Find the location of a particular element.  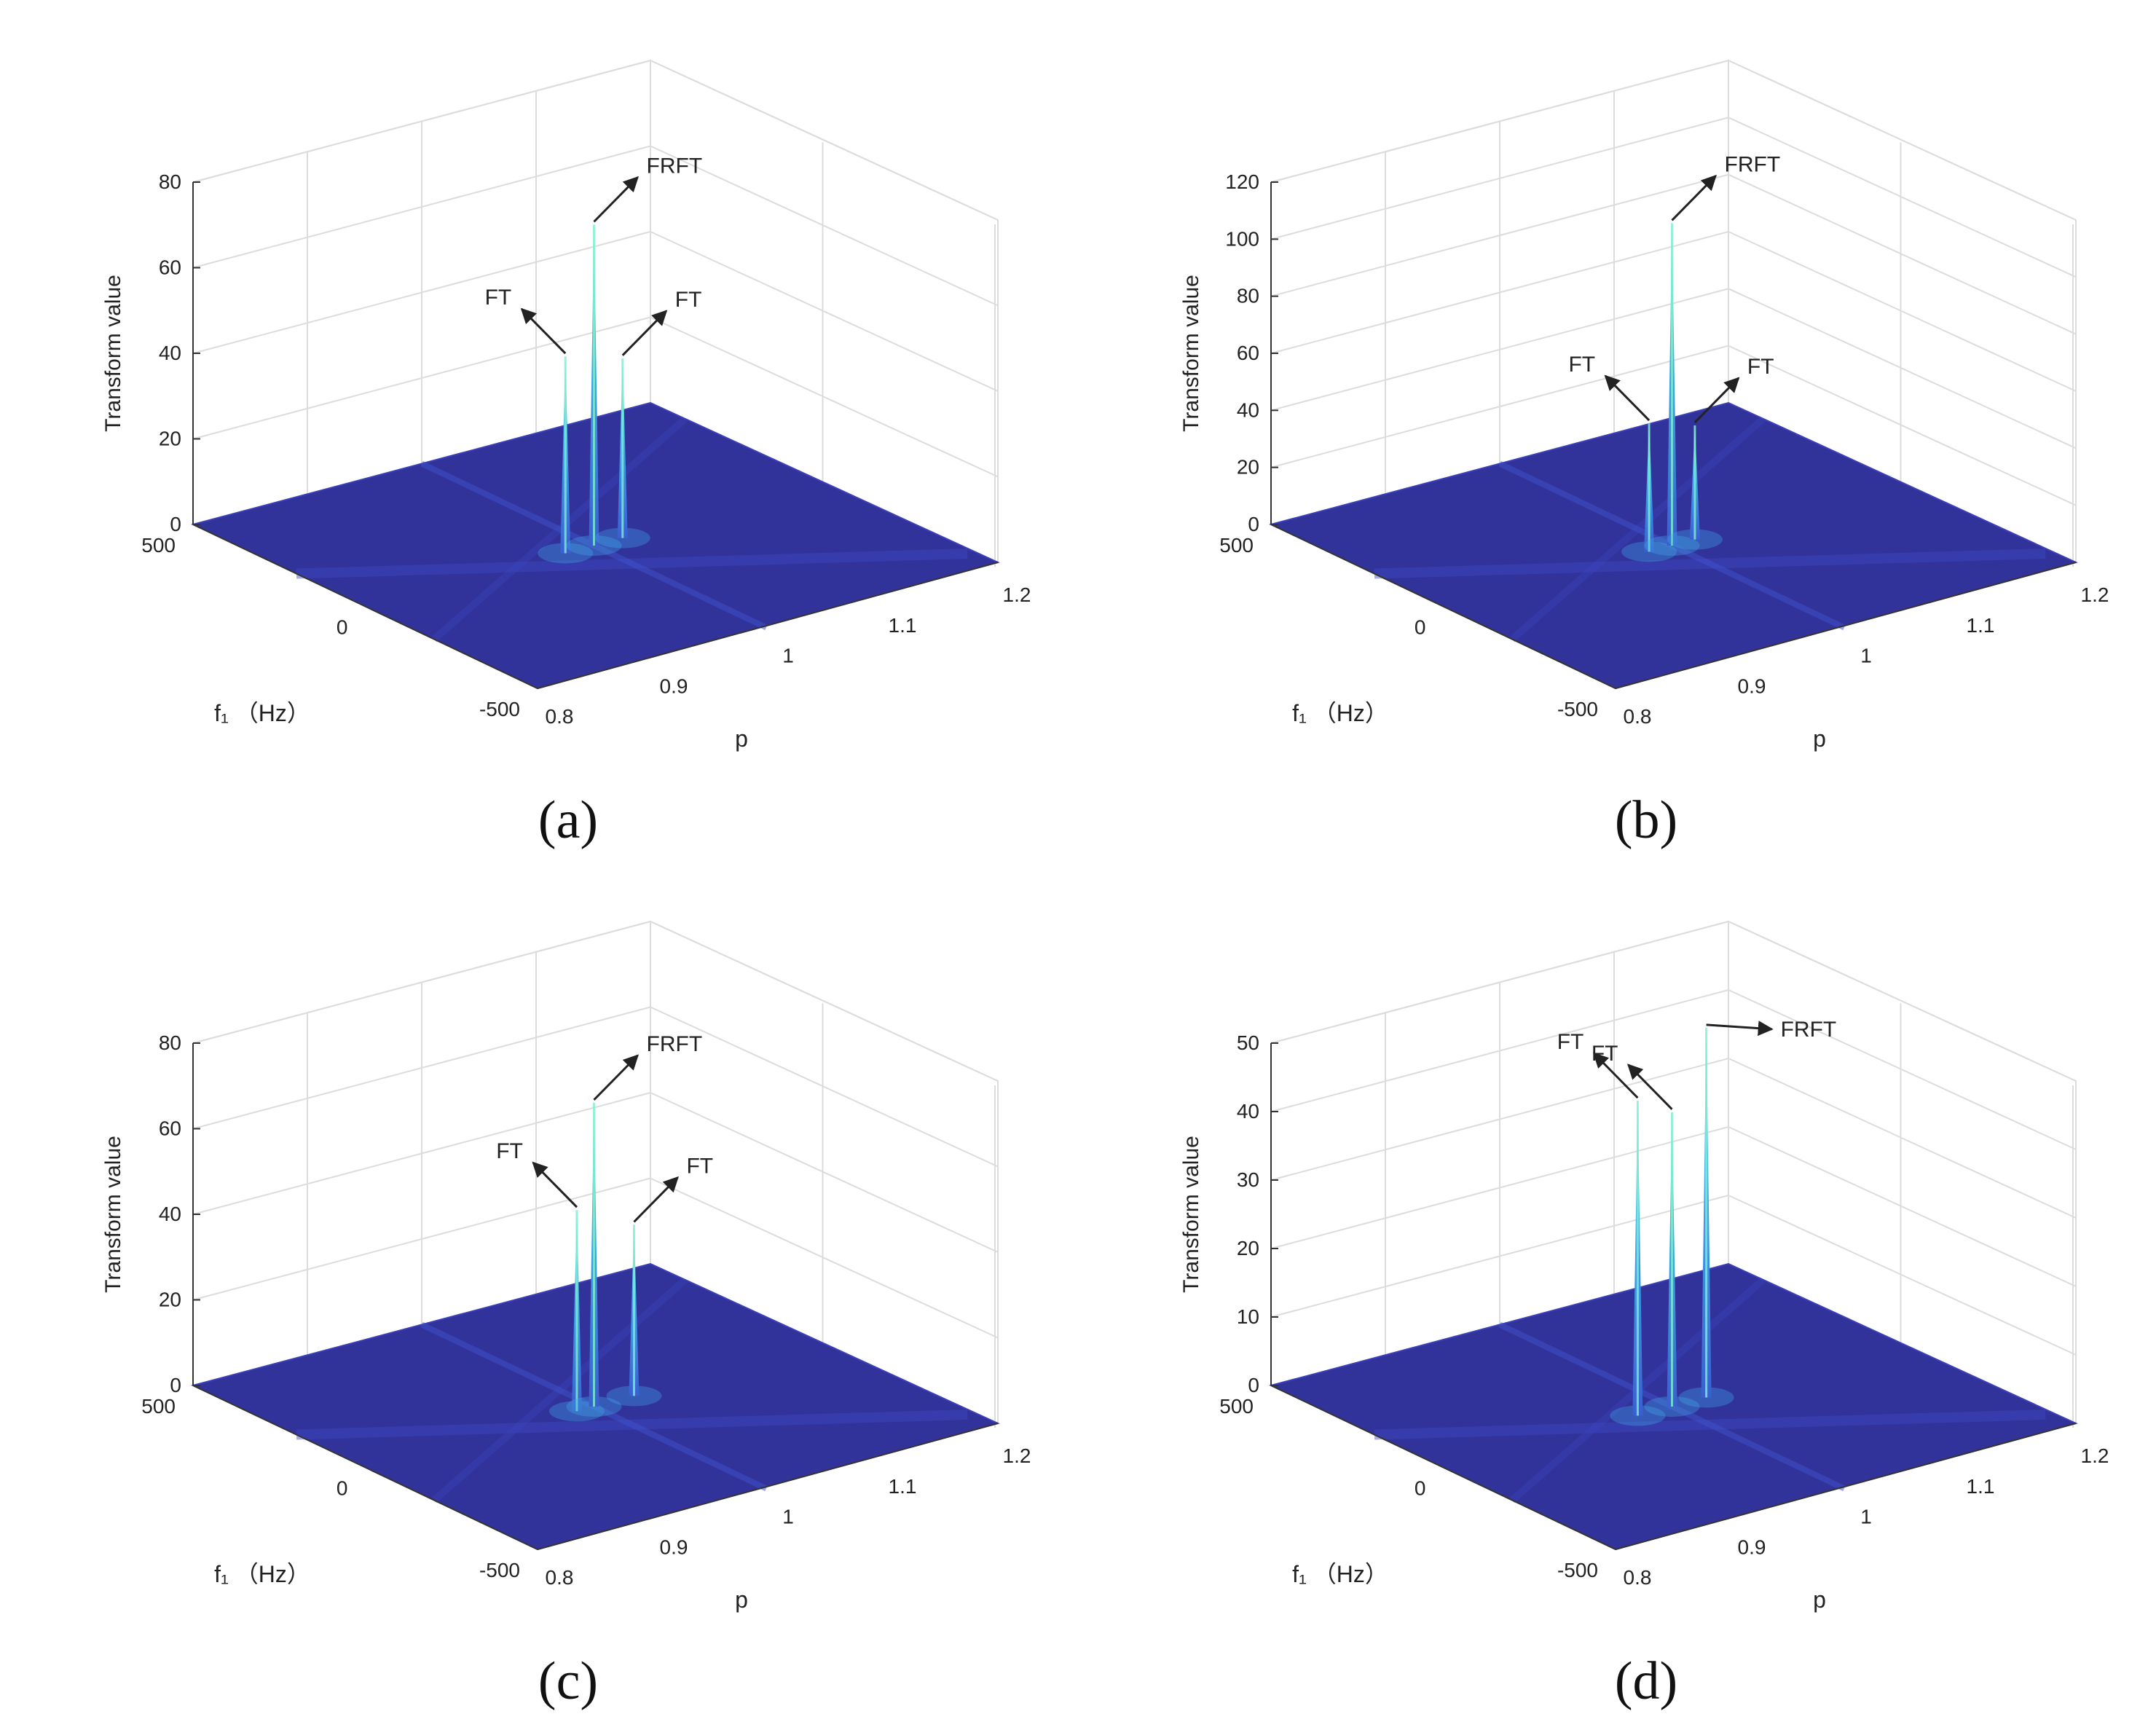

z-tick-label: 30 is located at coordinates (1248, 1179).